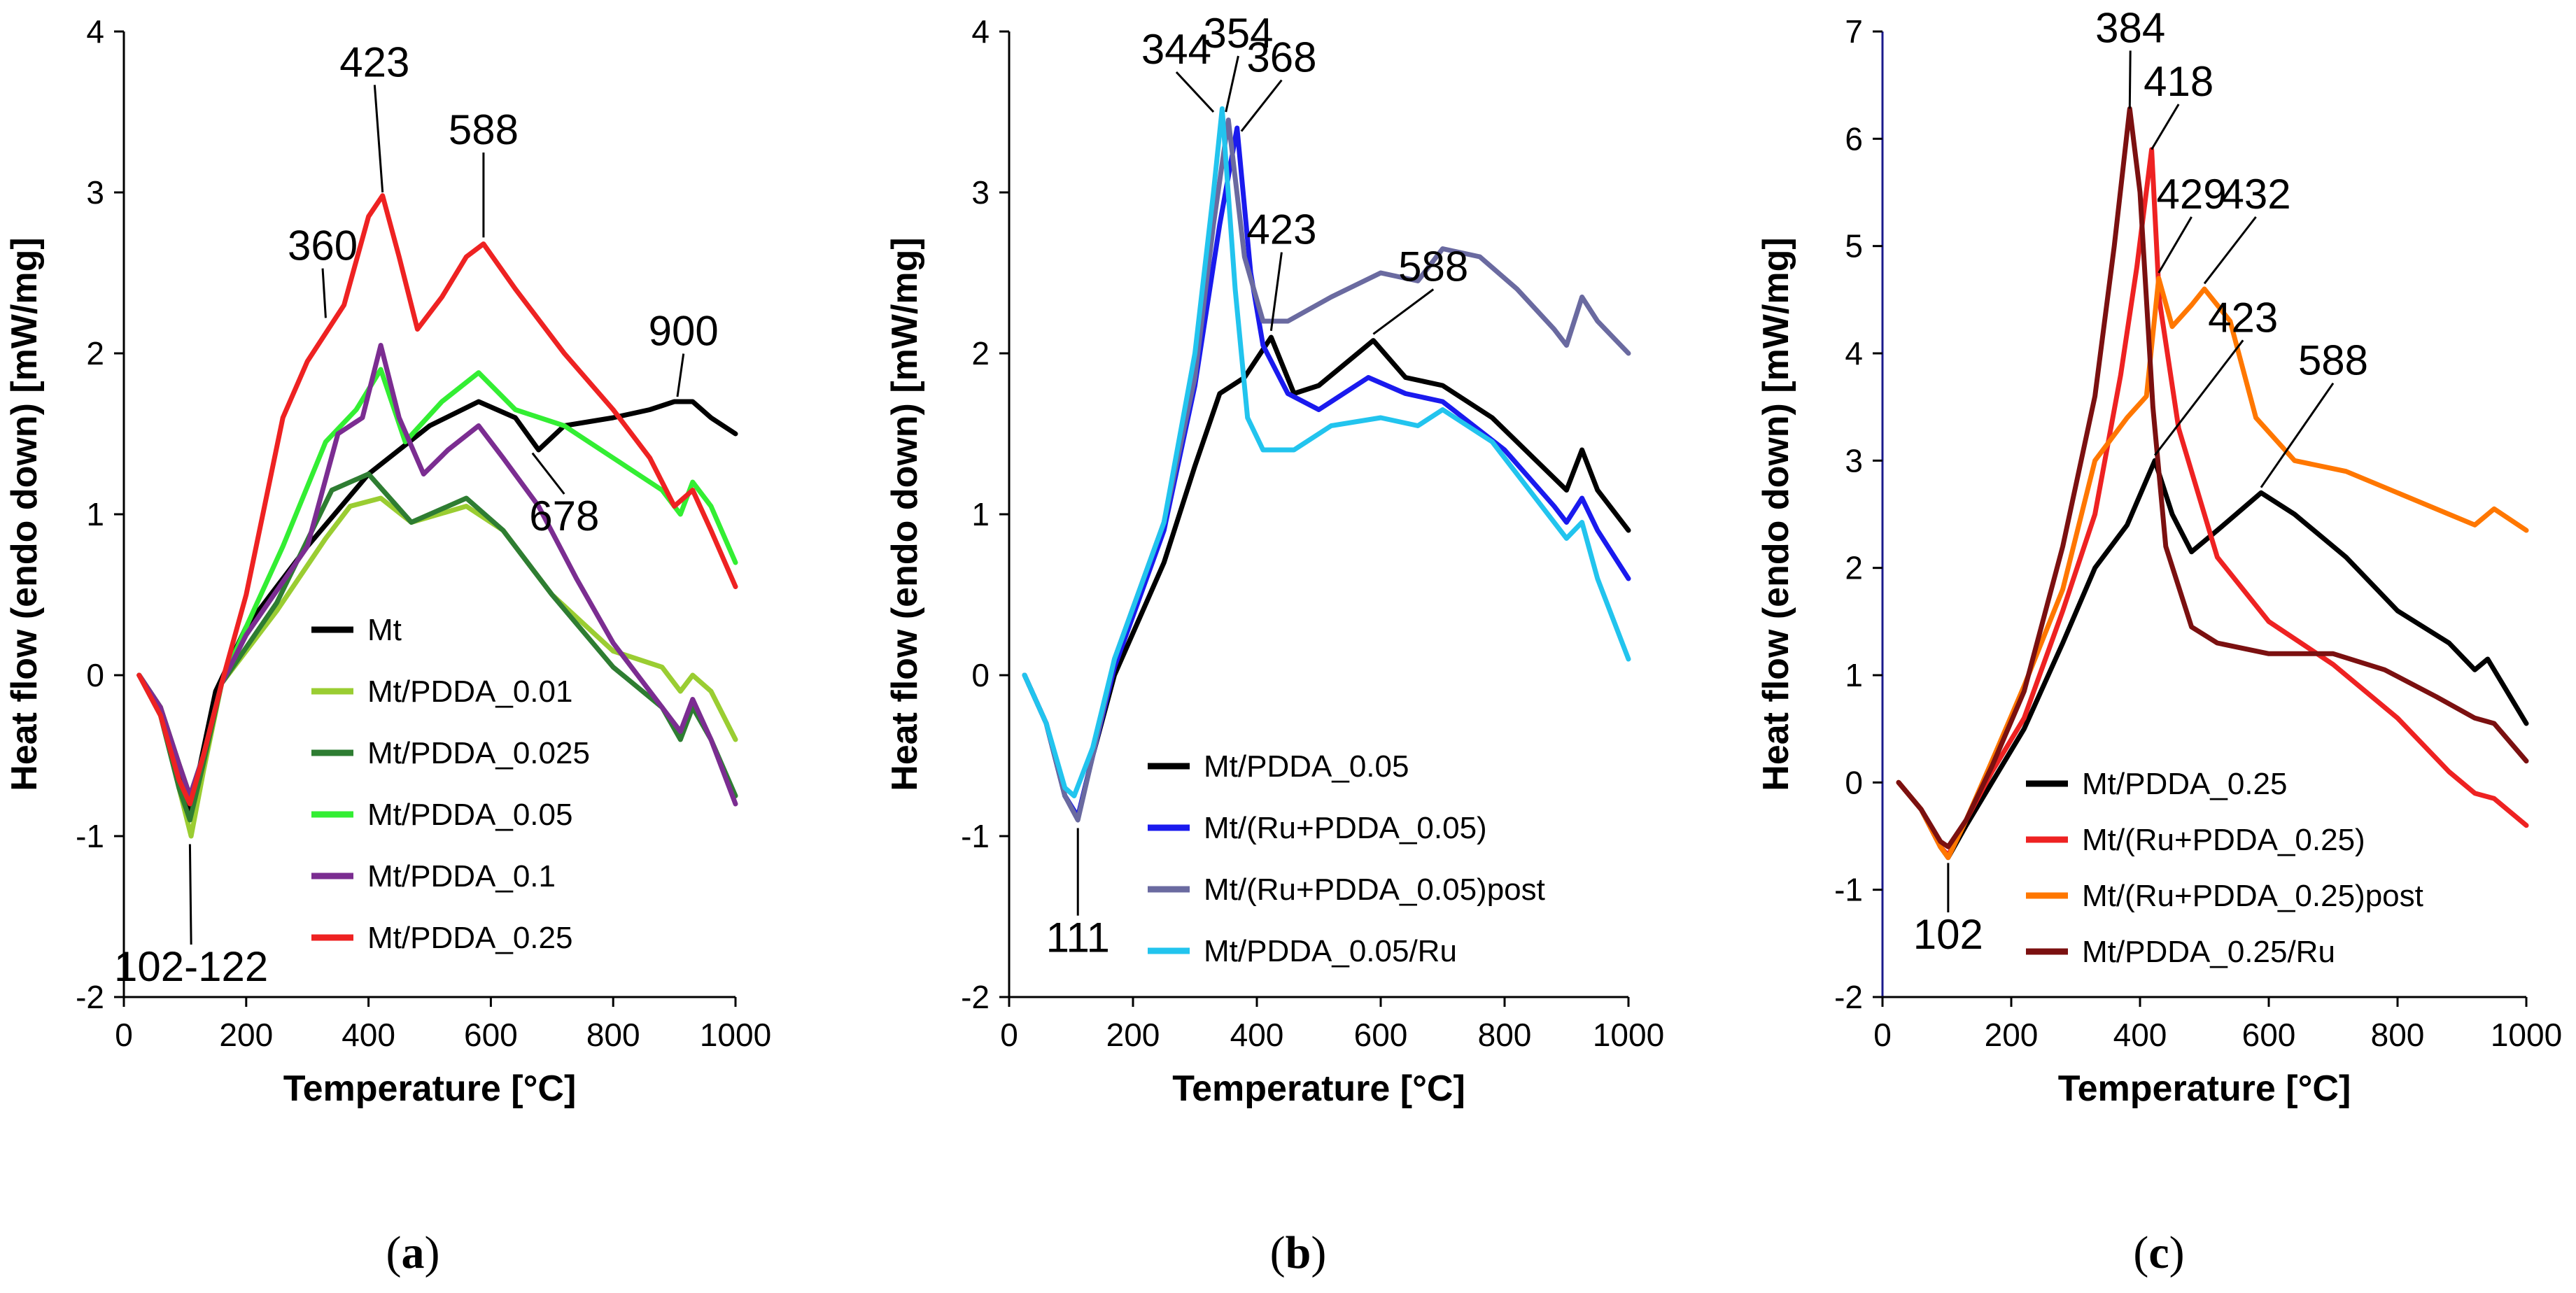 This screenshot has width=2576, height=1293. Describe the element at coordinates (2140, 1035) in the screenshot. I see `panel-c-x-tick-label: 400` at that location.